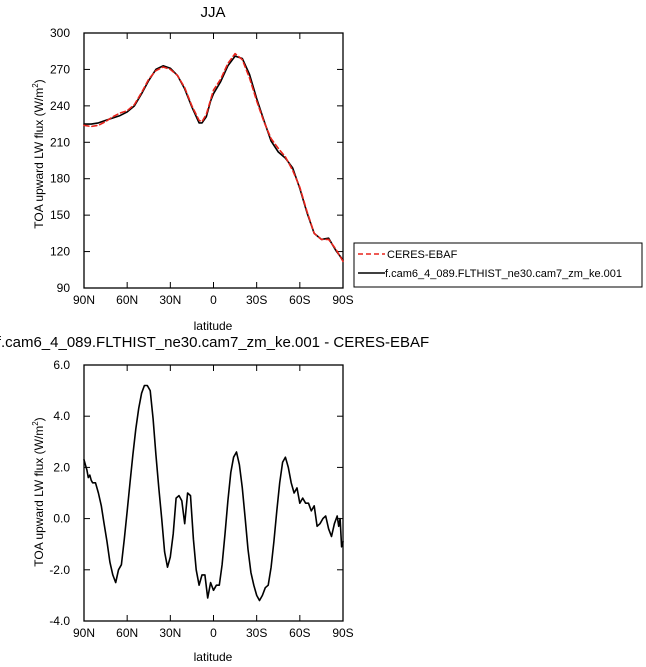 The width and height of the screenshot is (646, 667). I want to click on top-y-tick-label: 90, so click(64, 288).